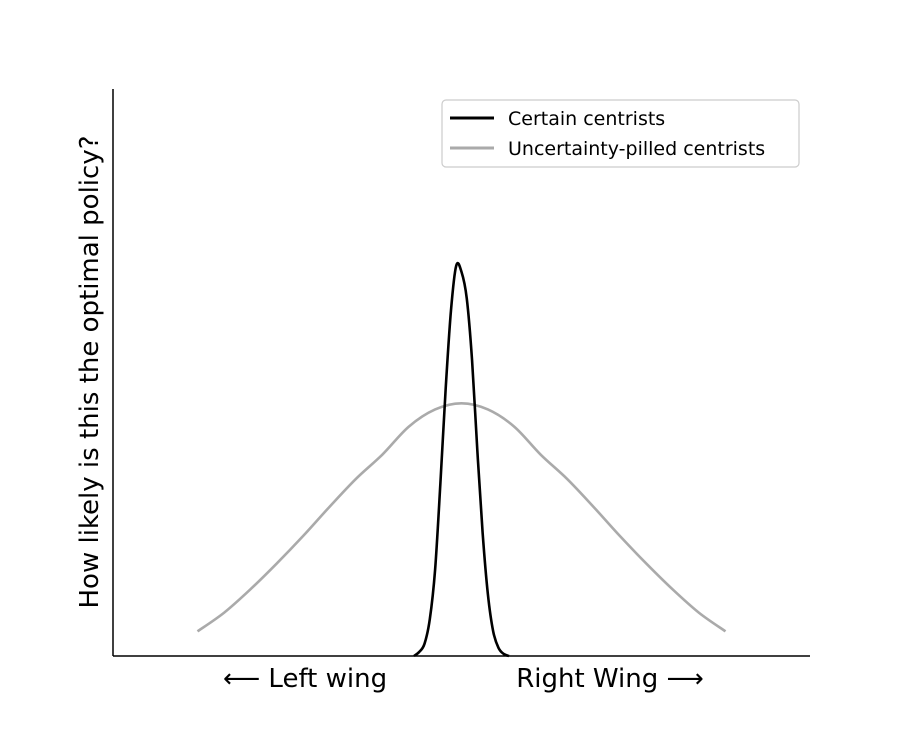 This screenshot has width=900, height=750. What do you see at coordinates (586, 119) in the screenshot?
I see `legend-label-certain: Certain centrists` at bounding box center [586, 119].